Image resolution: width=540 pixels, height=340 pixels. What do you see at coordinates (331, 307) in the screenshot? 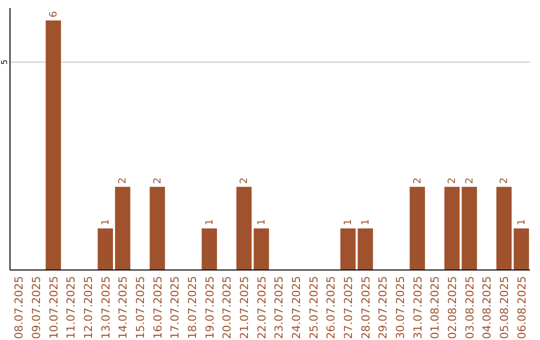
I see `x-tick-label: 26.07.2025` at bounding box center [331, 307].